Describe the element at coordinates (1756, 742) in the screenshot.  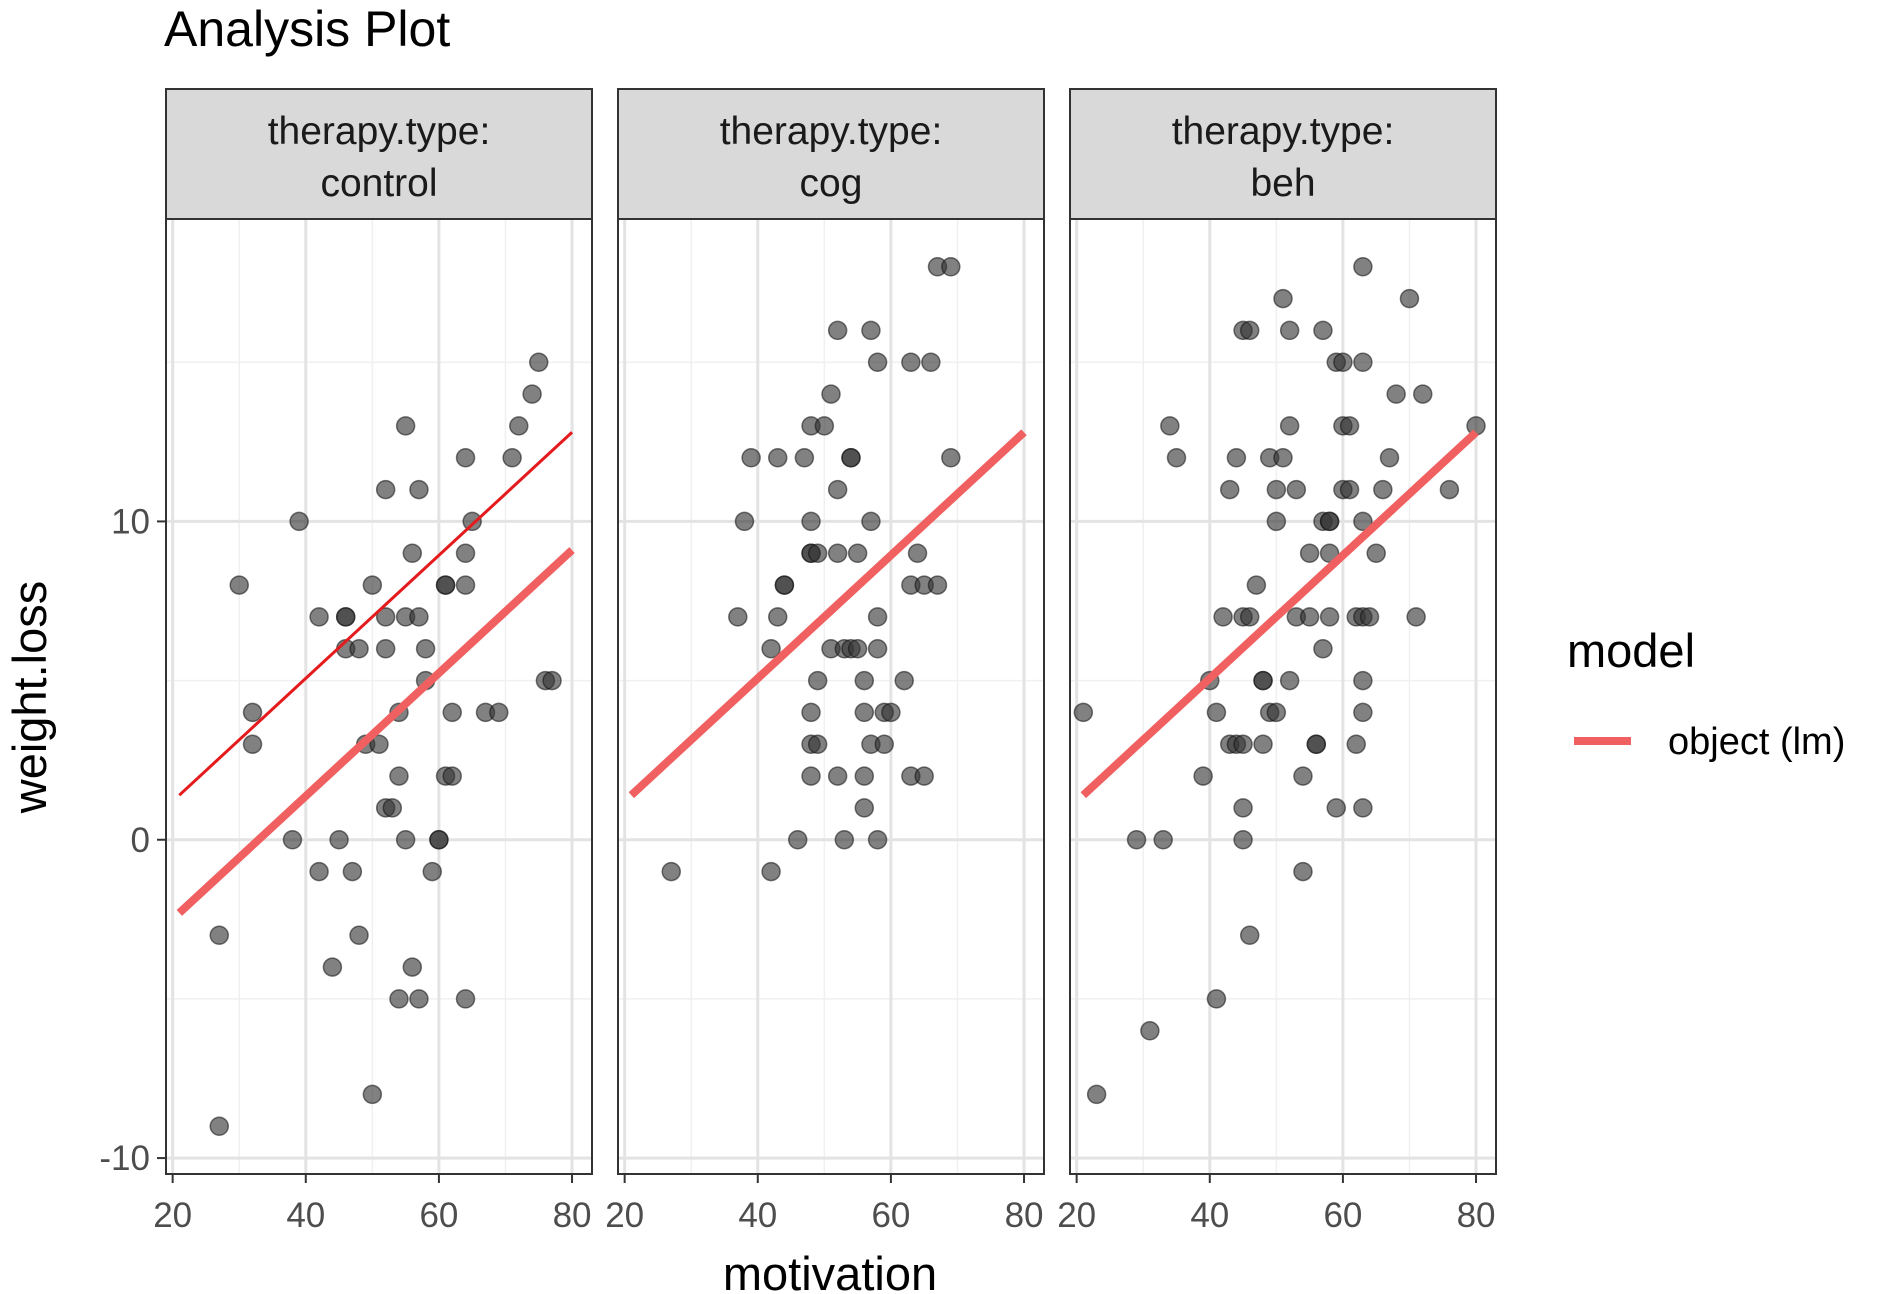
I see `legend-label-object-lm: object (lm)` at that location.